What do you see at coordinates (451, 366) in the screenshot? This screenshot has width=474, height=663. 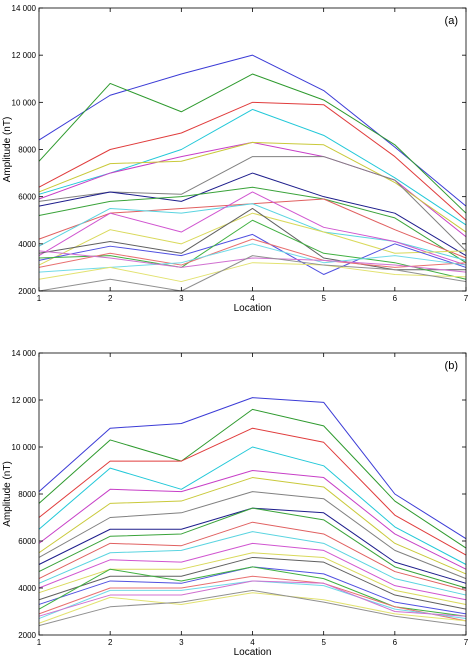 I see `panel-label: (b)` at bounding box center [451, 366].